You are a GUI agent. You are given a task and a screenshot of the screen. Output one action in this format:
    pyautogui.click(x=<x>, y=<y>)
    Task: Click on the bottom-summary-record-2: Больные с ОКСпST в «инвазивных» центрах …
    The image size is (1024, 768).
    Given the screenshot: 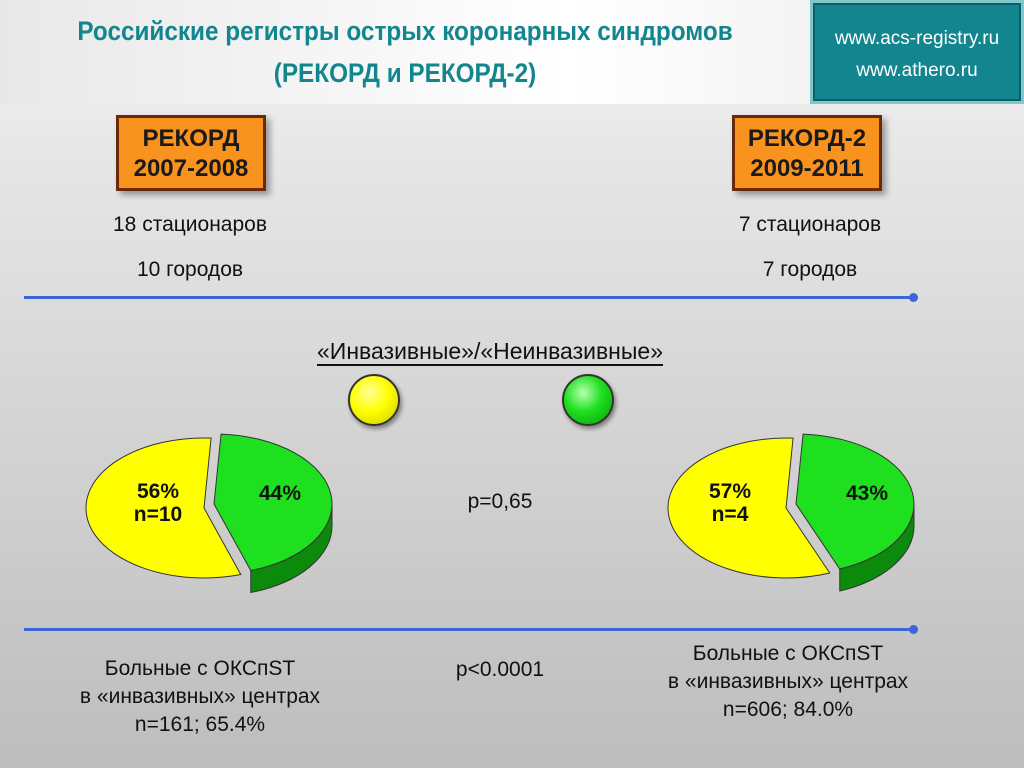 What is the action you would take?
    pyautogui.click(x=788, y=682)
    